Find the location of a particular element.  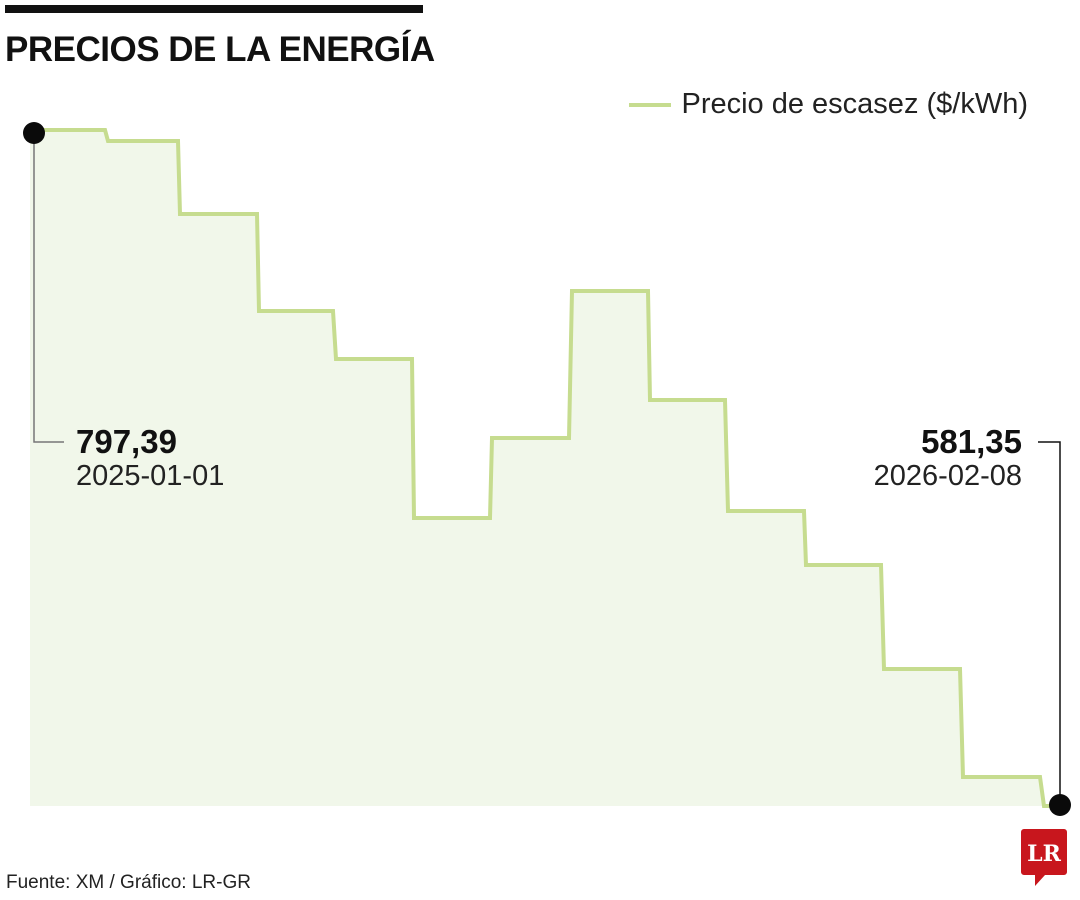

legend: Precio de escasez ($/kWh) is located at coordinates (828, 104).